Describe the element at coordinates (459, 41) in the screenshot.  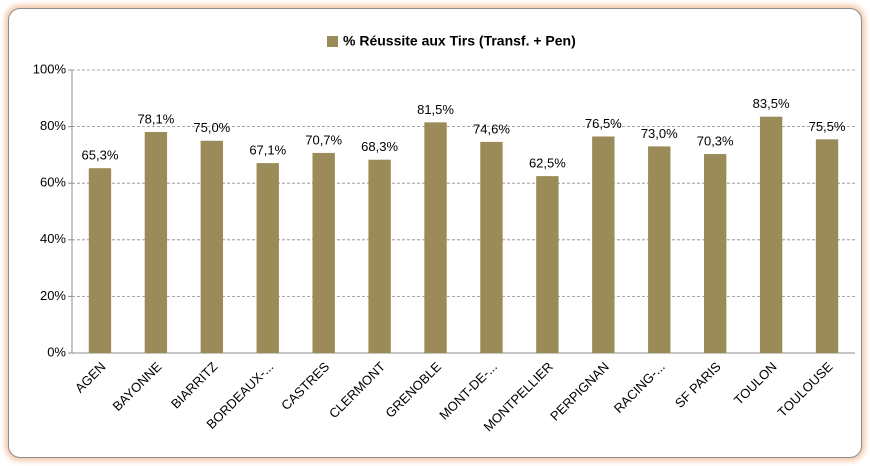
I see `legend-label: % Réussite aux Tirs (Transf. + Pen)` at that location.